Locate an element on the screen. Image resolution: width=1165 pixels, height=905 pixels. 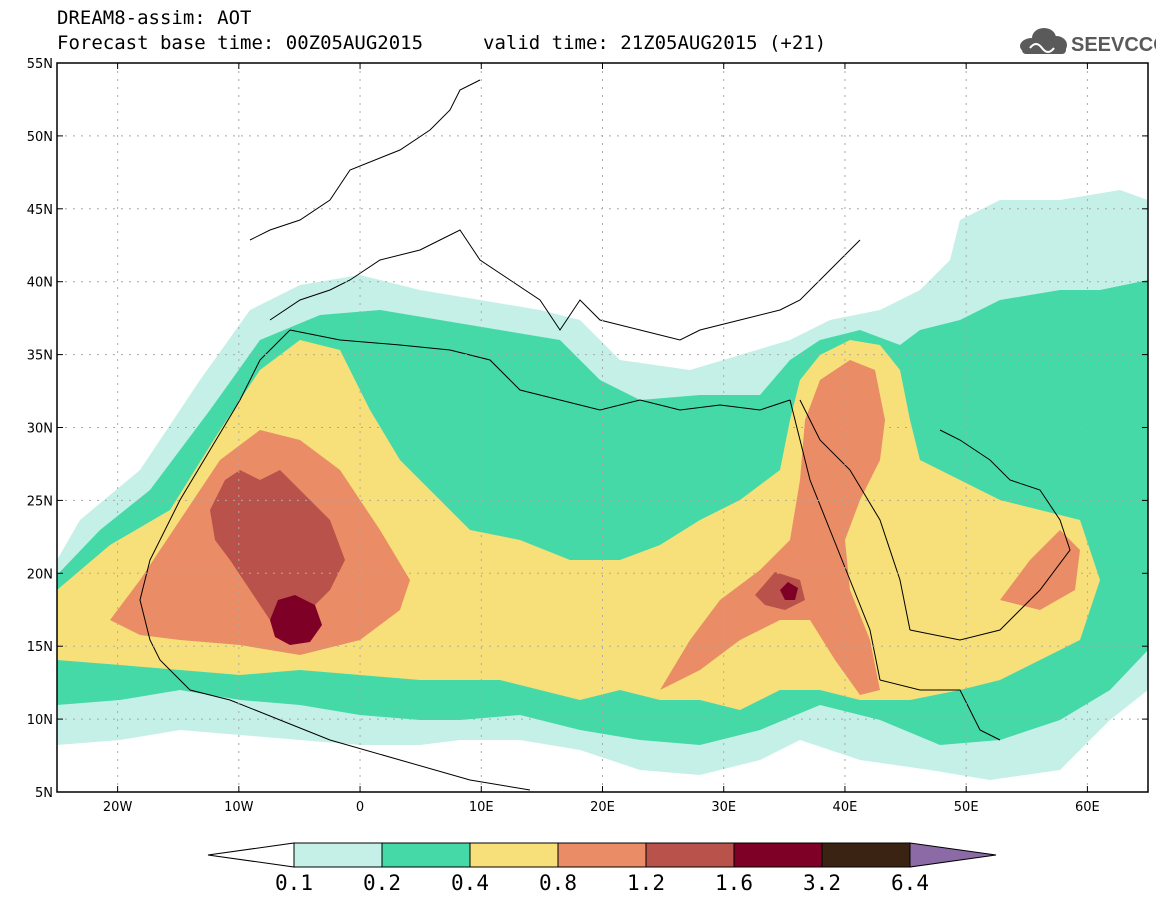
lon-label: 0 is located at coordinates (360, 807).